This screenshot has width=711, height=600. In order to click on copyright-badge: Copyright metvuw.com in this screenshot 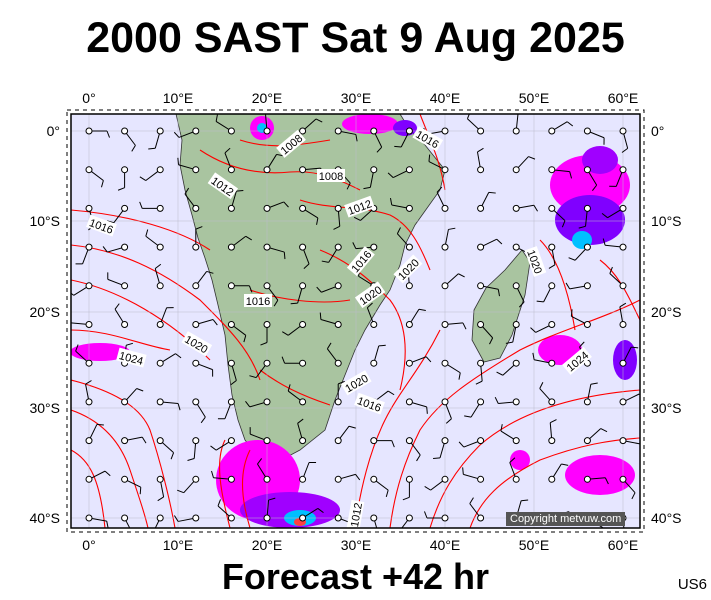, I will do `click(566, 519)`.